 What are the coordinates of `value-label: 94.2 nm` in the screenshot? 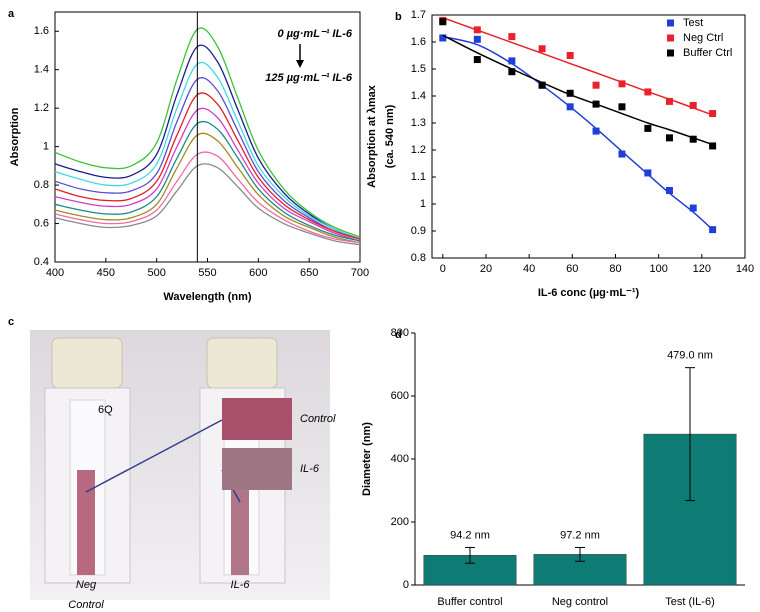 It's located at (470, 535).